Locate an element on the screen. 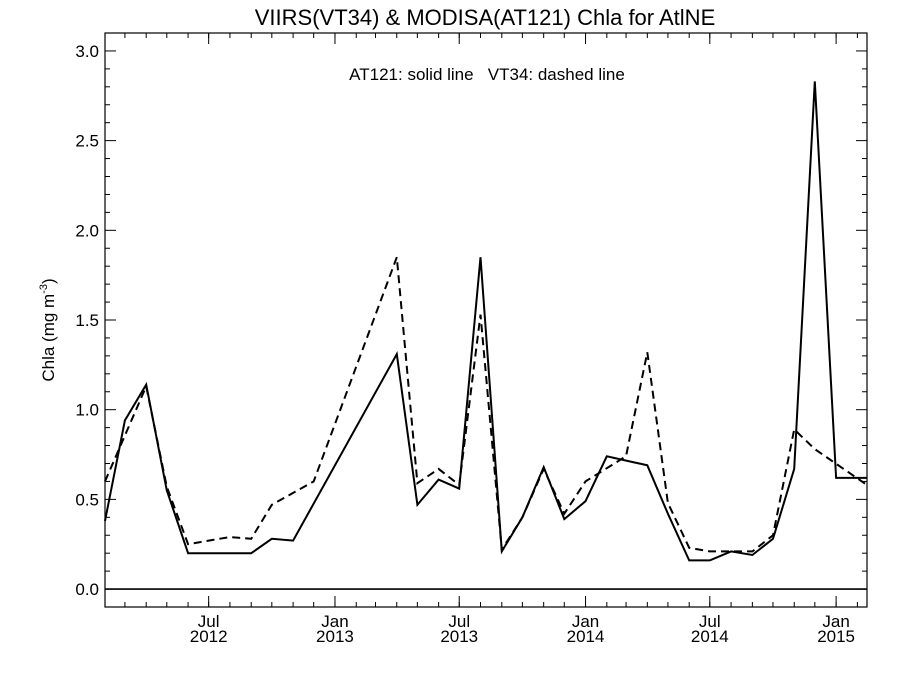  y-axis-label-close: ) is located at coordinates (48, 281).